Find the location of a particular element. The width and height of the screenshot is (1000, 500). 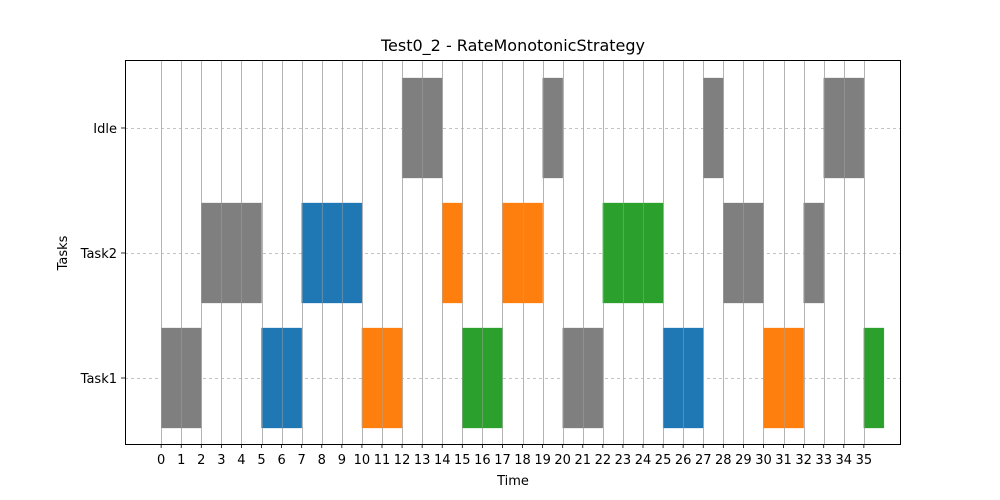

x-tick-label: 31 is located at coordinates (783, 460).